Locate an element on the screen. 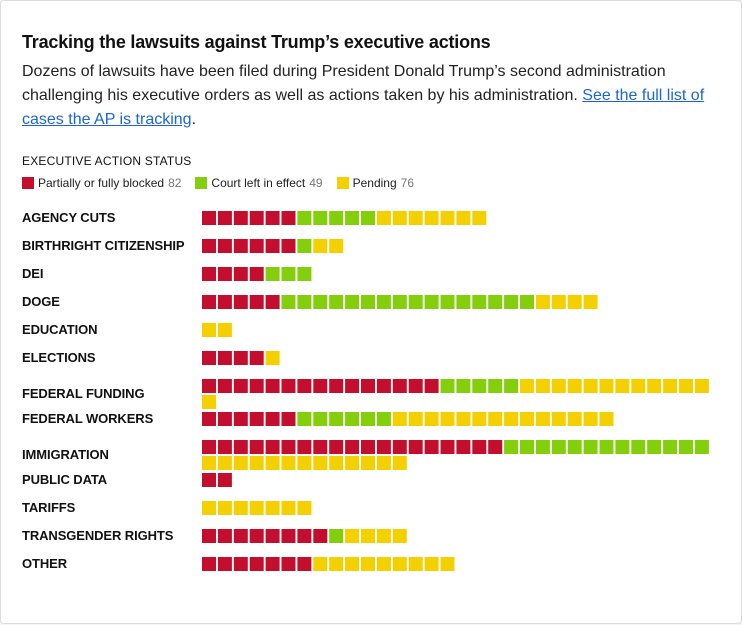 This screenshot has height=625, width=742. legend-count-blocked: 82 is located at coordinates (175, 183).